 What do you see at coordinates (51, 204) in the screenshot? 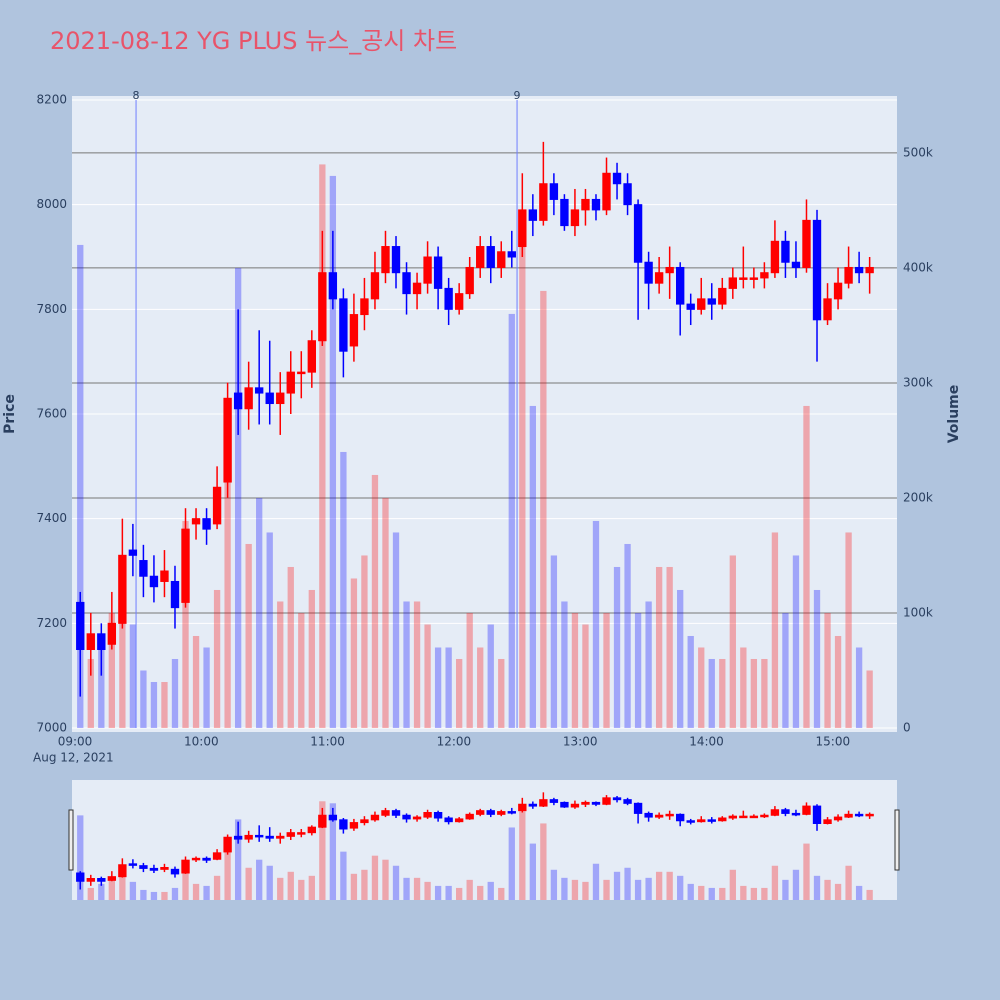
I see `y-tick-label: 8000` at bounding box center [51, 204].